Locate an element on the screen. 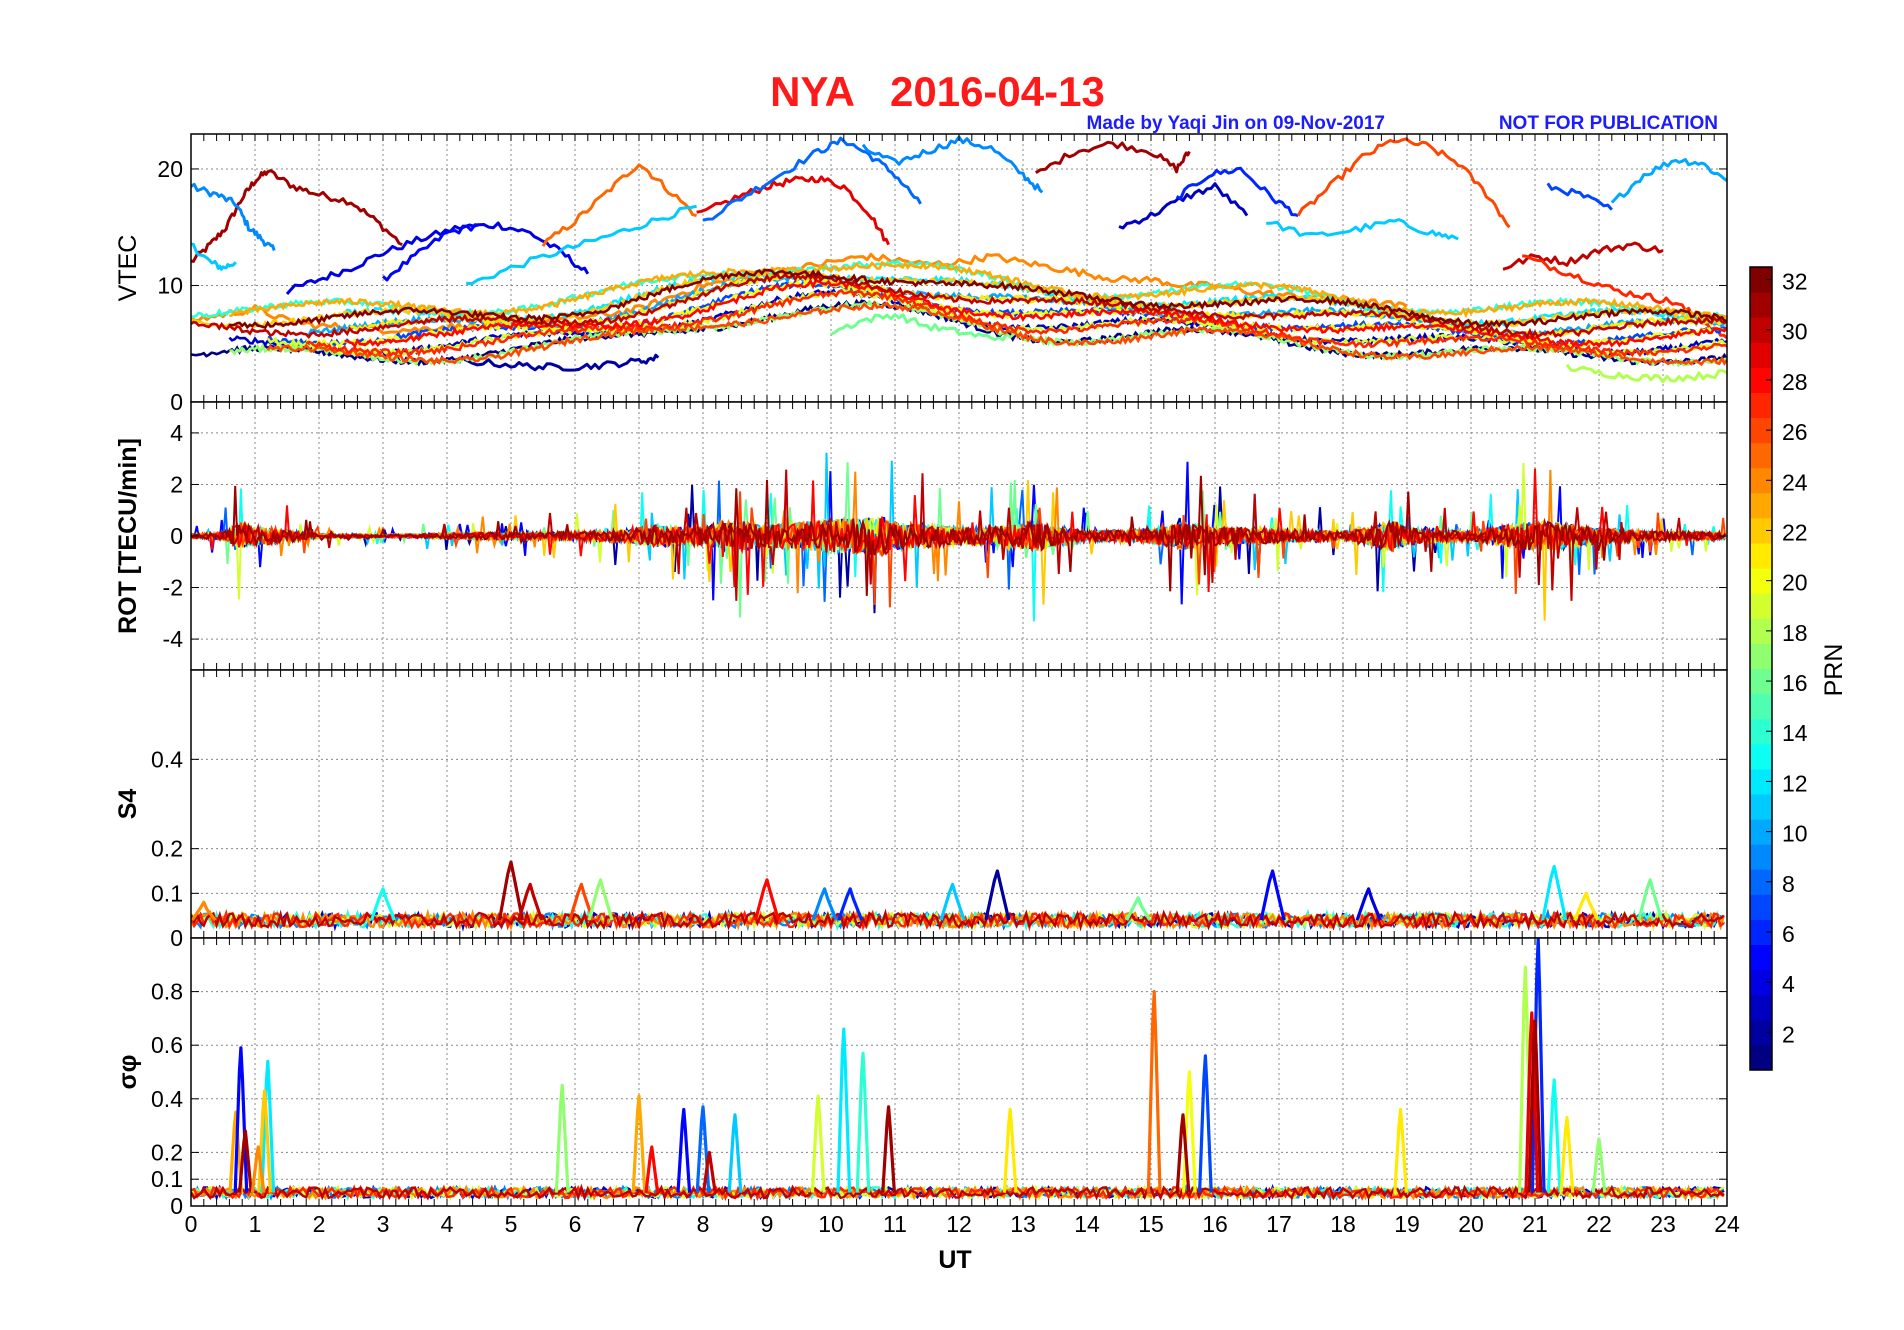 The width and height of the screenshot is (1904, 1330). x-tick-label: 2 is located at coordinates (319, 1224).